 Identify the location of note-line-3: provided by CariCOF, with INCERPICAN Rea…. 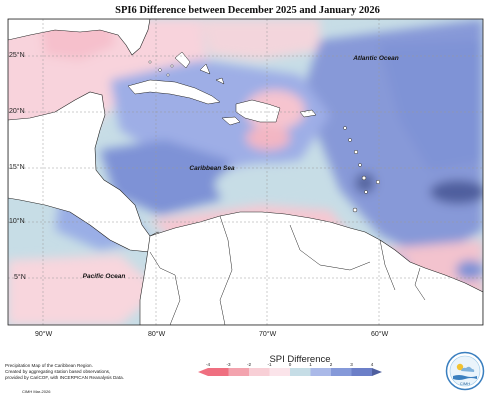
(64, 377).